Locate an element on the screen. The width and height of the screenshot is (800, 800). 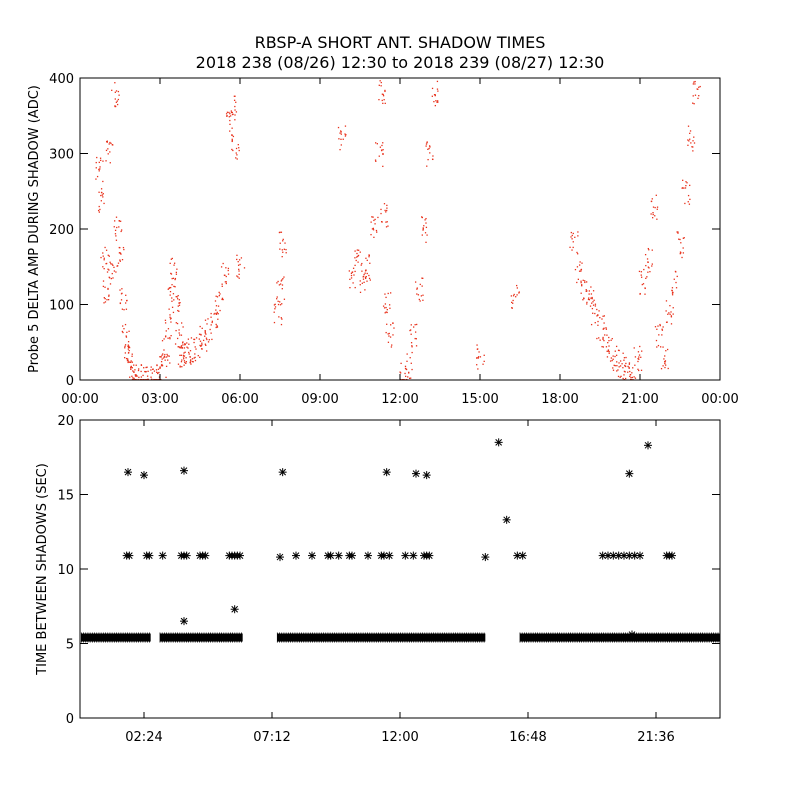
x-tick-label: 03:00 is located at coordinates (159, 399).